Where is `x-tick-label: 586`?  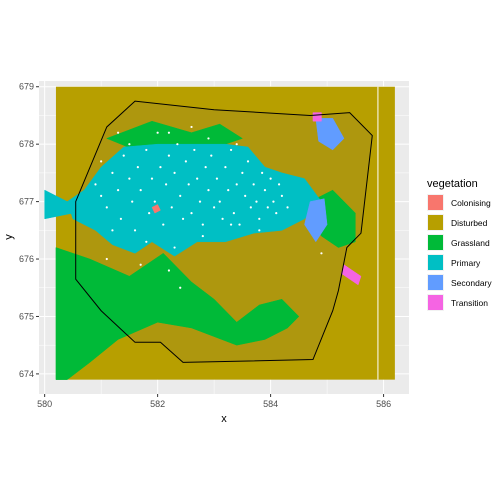
x-tick-label: 586 is located at coordinates (383, 404).